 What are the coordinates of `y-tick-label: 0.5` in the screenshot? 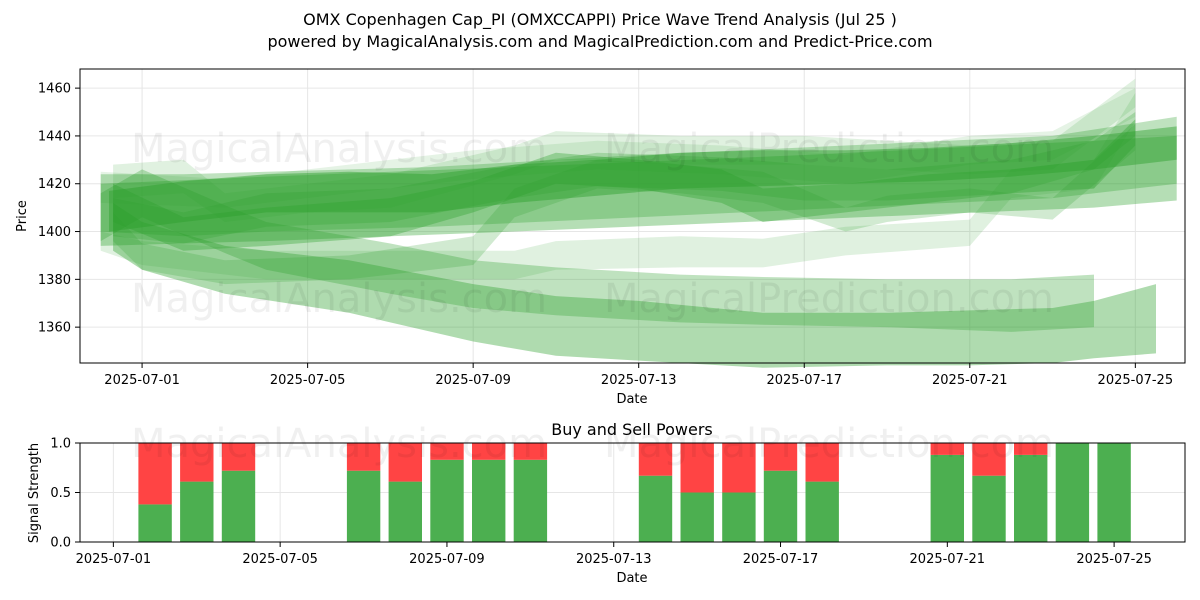 It's located at (60, 493).